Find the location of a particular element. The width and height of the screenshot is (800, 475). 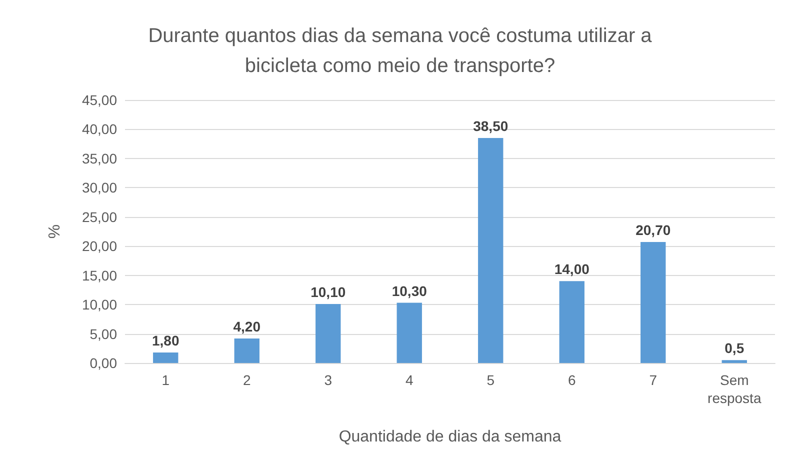

chart-title: Durante quantos dias da semana você costuma utilizar a bicicleta como meio de transporte? is located at coordinates (400, 51).